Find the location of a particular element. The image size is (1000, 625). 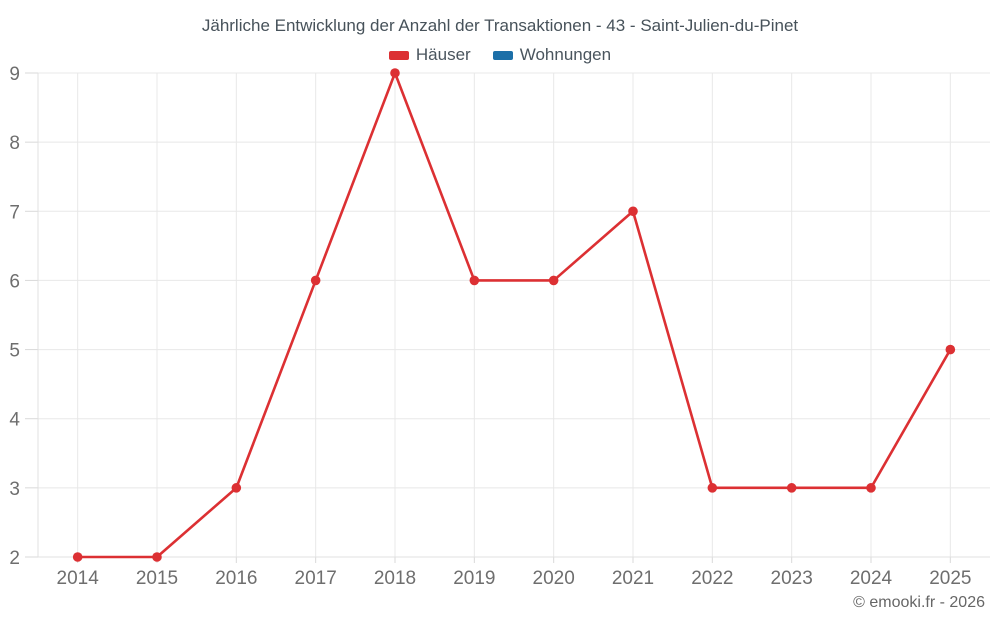

y-axis-label: 5 is located at coordinates (14, 351).